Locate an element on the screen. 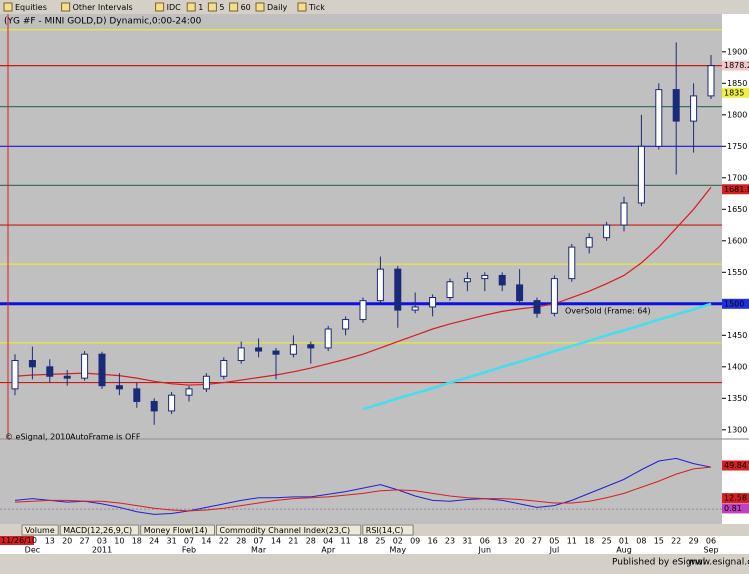 This screenshot has height=574, width=749. y-tick-label: 1900 is located at coordinates (737, 51).